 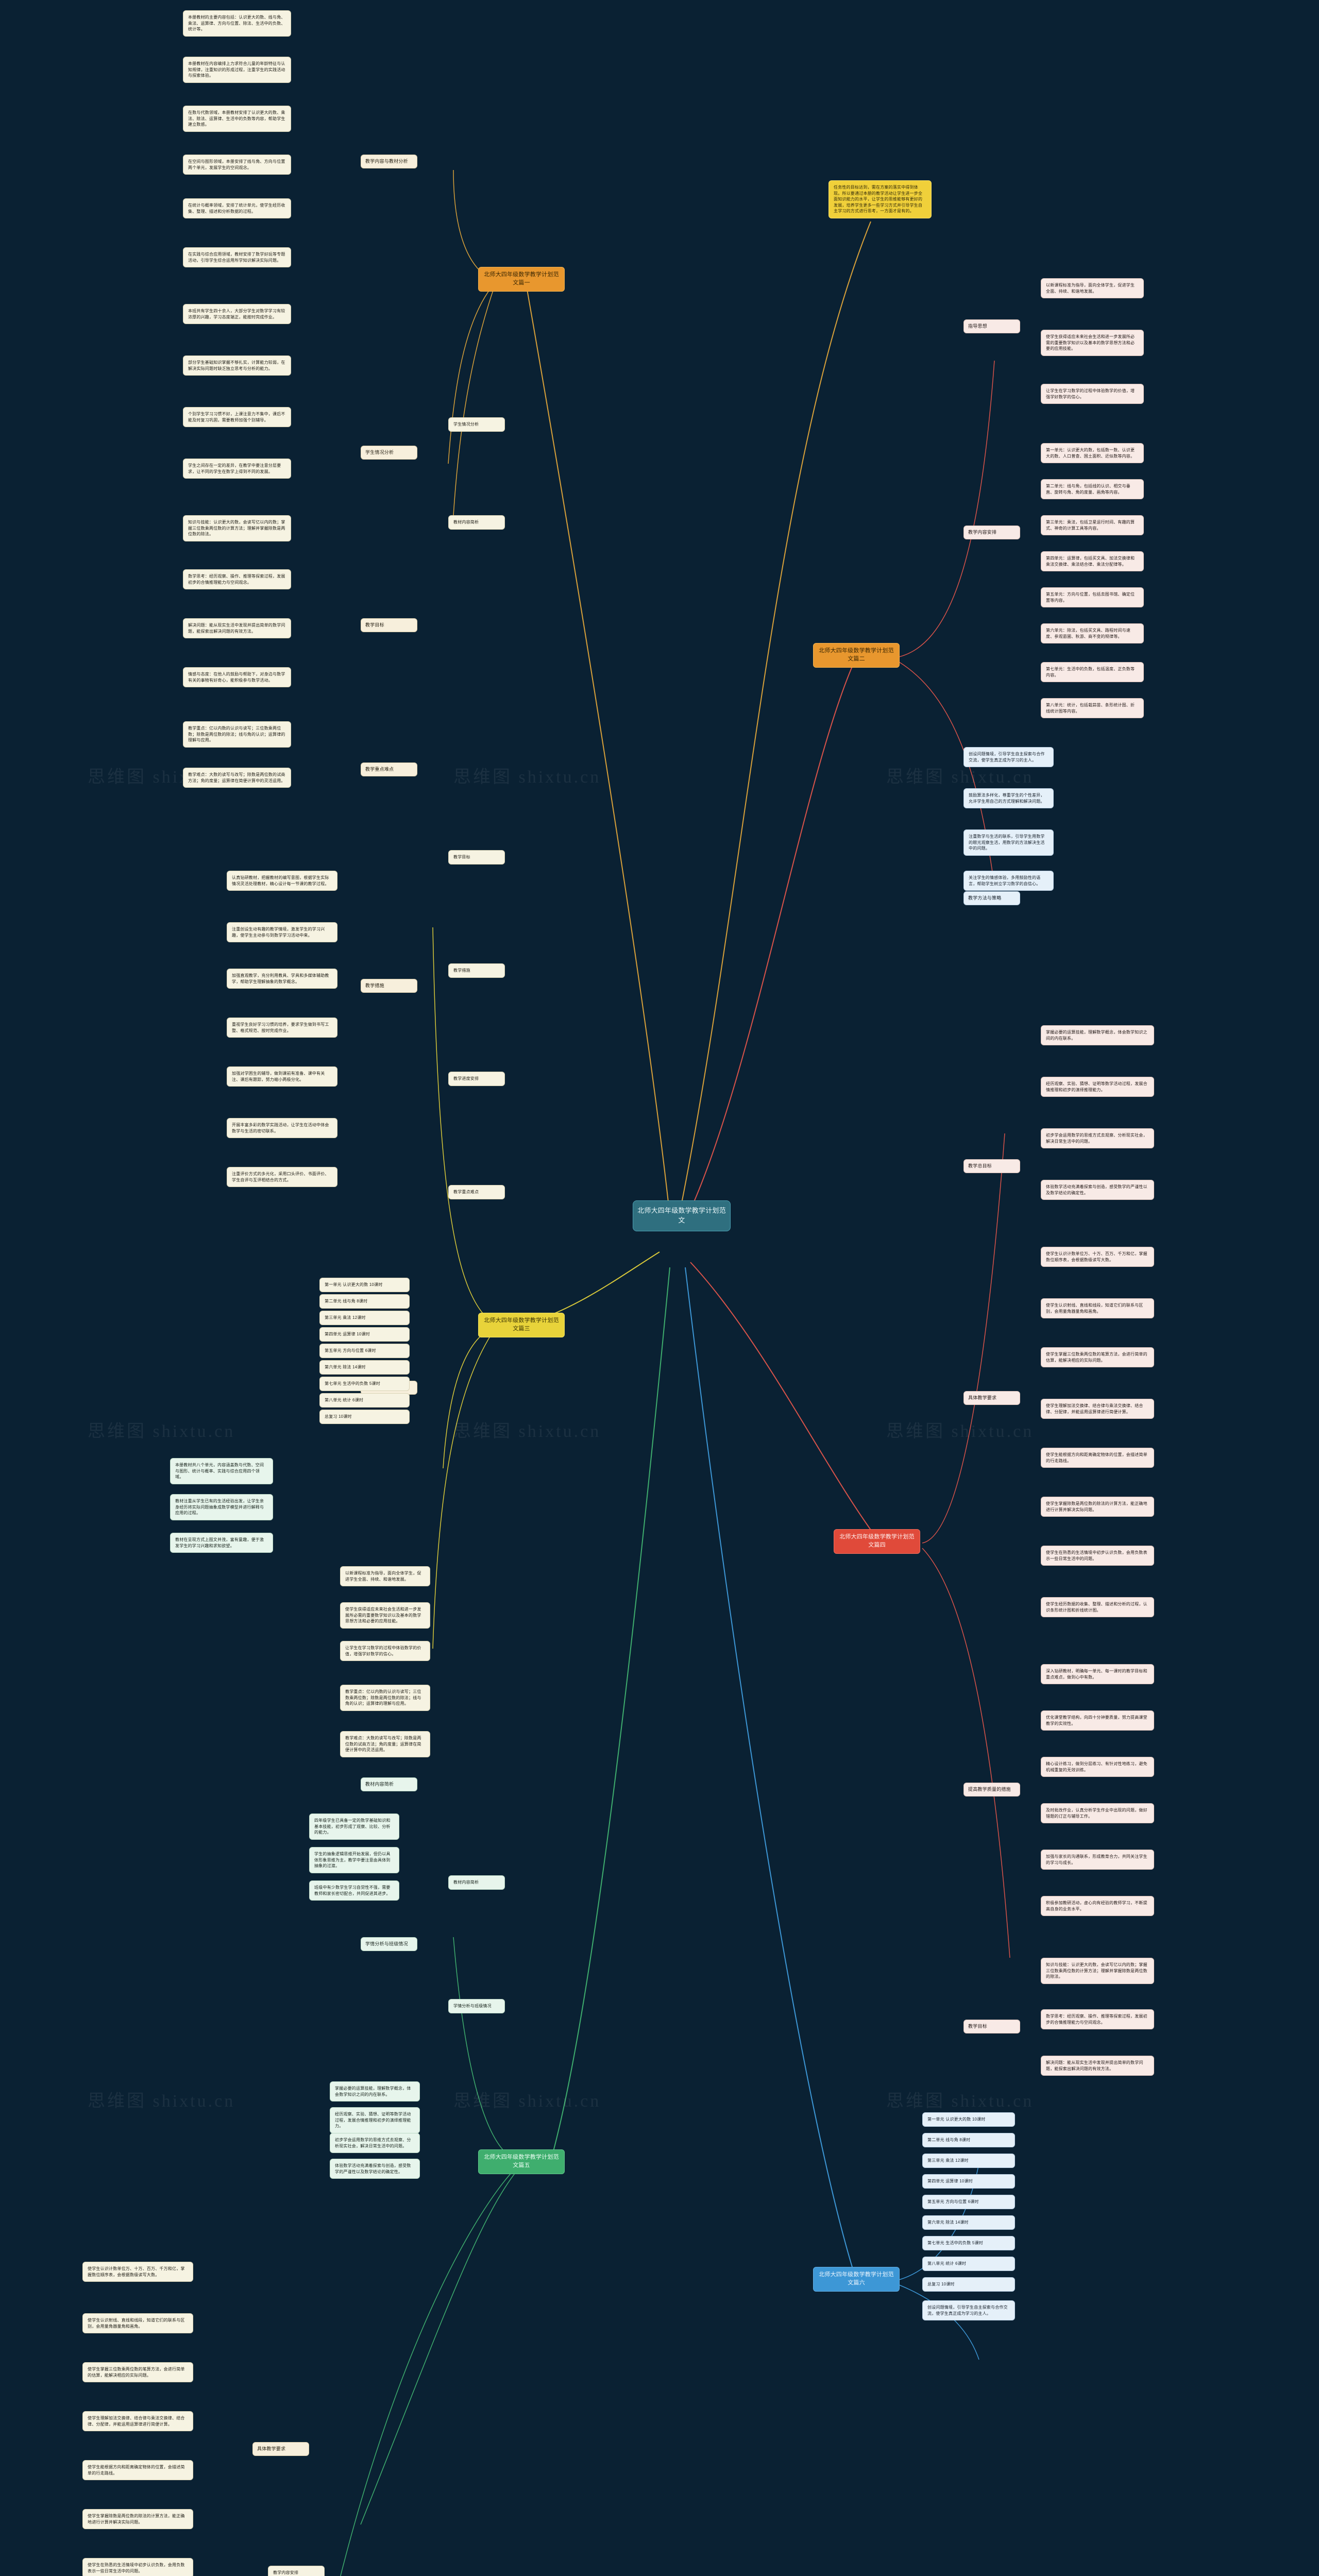 I want to click on group-title-12: 教学内容安排, so click(x=991, y=533).